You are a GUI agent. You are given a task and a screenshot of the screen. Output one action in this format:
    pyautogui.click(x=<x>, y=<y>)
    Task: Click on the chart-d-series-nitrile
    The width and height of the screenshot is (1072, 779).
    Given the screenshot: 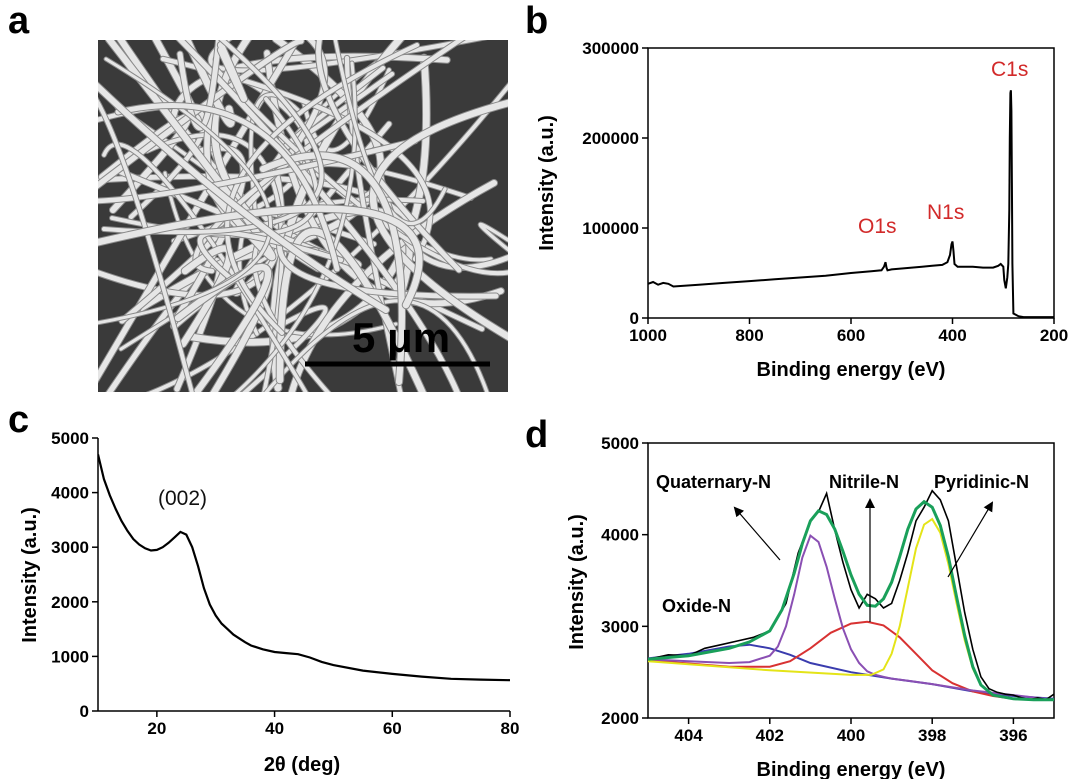 What is the action you would take?
    pyautogui.click(x=851, y=660)
    